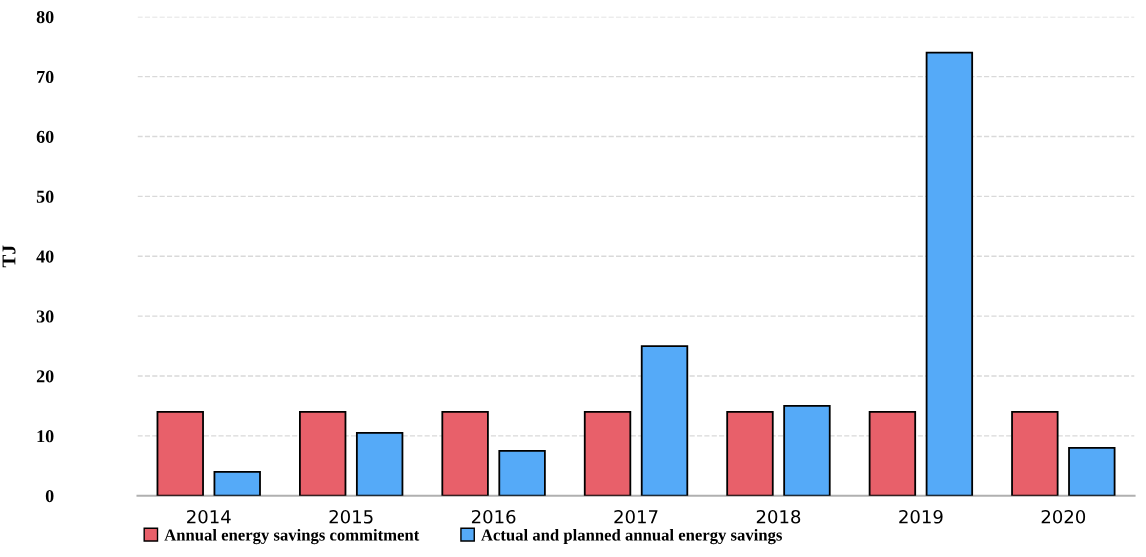 This screenshot has width=1146, height=557. Describe the element at coordinates (45, 196) in the screenshot. I see `y-tick-label: 50` at that location.